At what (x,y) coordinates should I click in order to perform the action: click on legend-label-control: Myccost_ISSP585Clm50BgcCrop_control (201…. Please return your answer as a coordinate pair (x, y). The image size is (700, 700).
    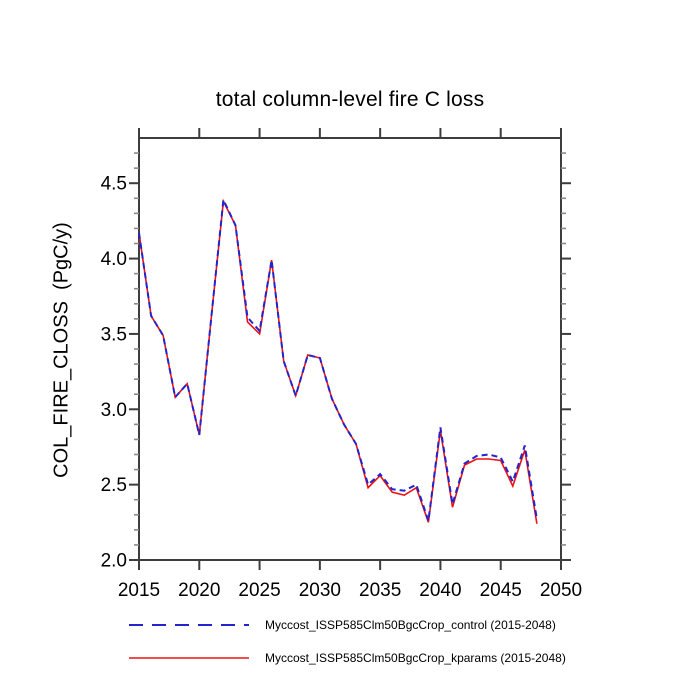
    Looking at the image, I should click on (410, 625).